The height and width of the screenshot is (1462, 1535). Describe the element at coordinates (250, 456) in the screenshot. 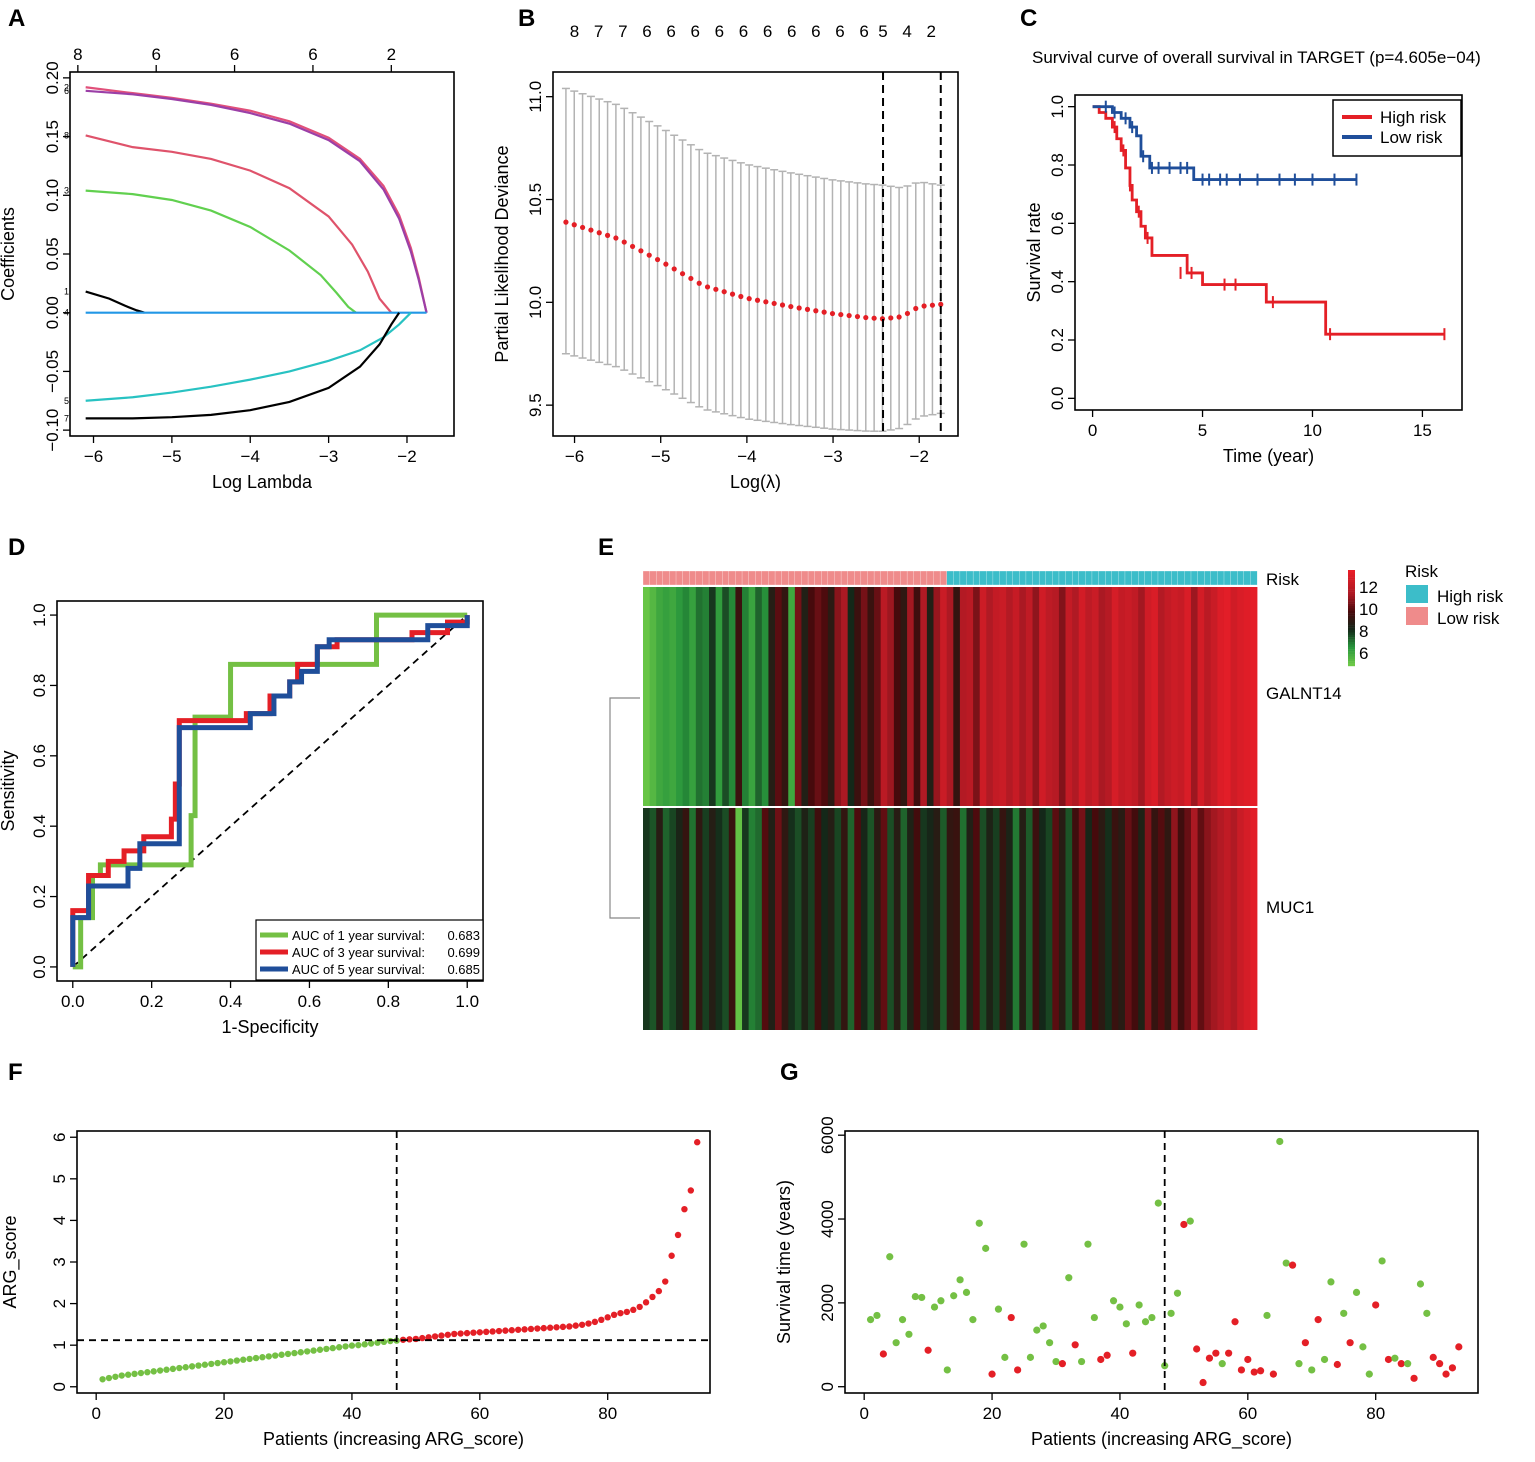

I see `x-tick-label: −4` at that location.